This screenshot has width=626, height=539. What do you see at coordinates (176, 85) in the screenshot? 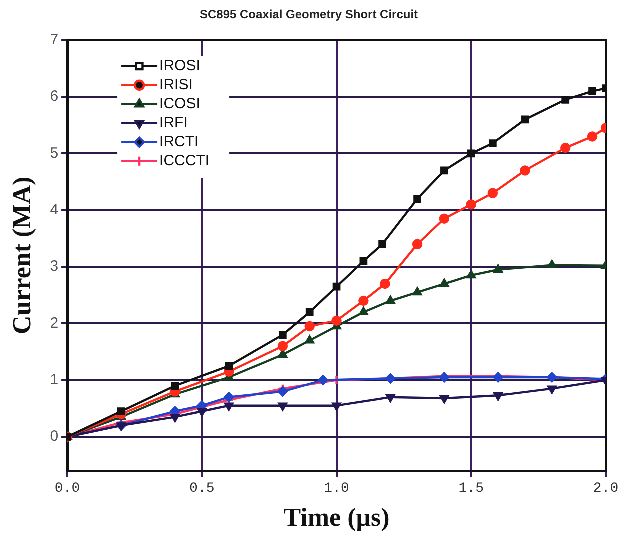
I see `legend-label: IRISI` at bounding box center [176, 85].